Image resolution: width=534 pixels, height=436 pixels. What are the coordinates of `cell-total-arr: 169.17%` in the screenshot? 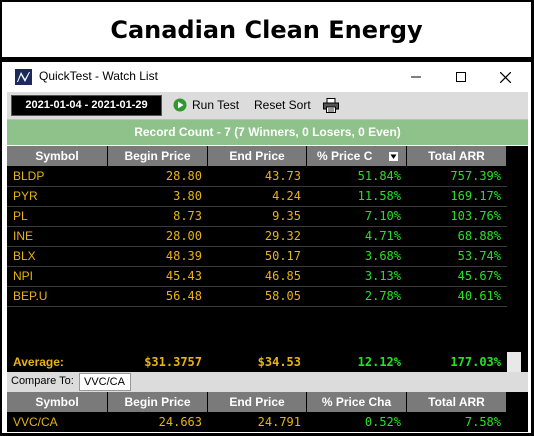 It's located at (475, 196).